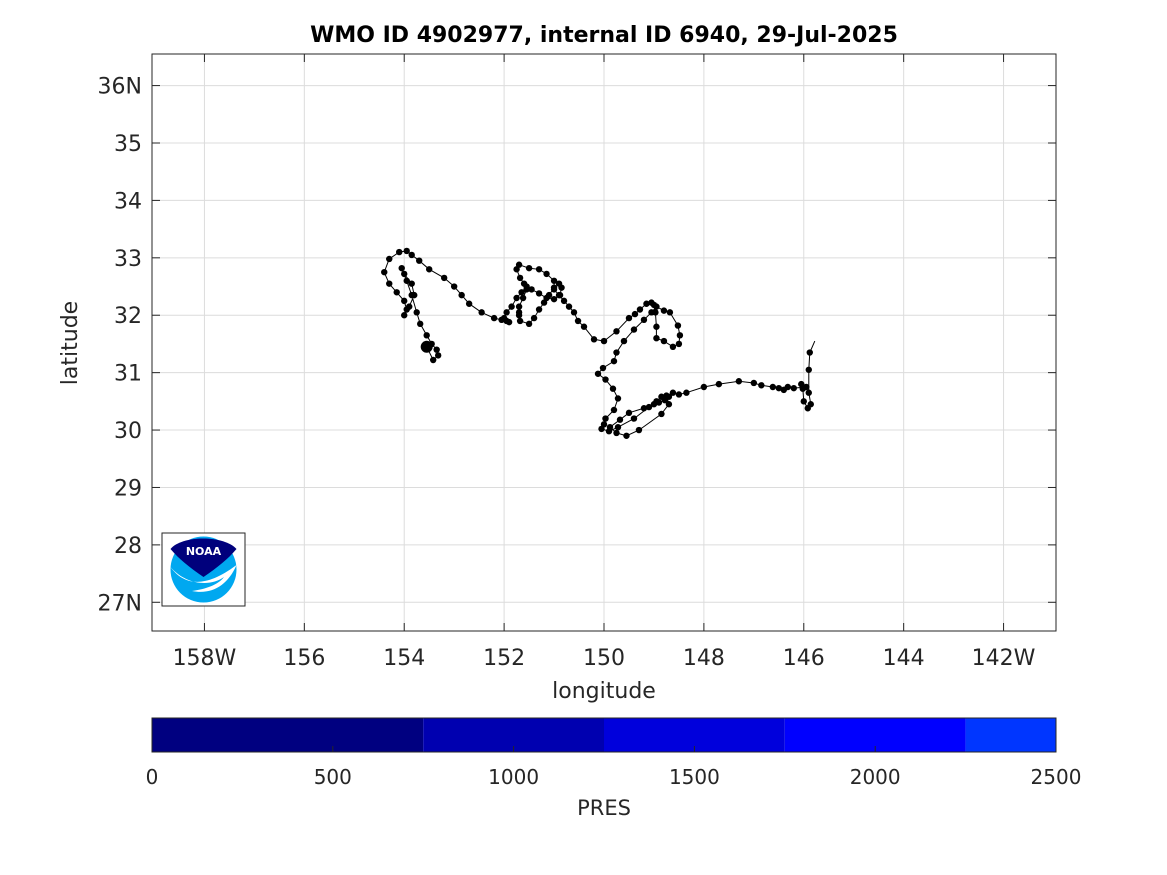  Describe the element at coordinates (288, 735) in the screenshot. I see `colorbar-bin` at that location.